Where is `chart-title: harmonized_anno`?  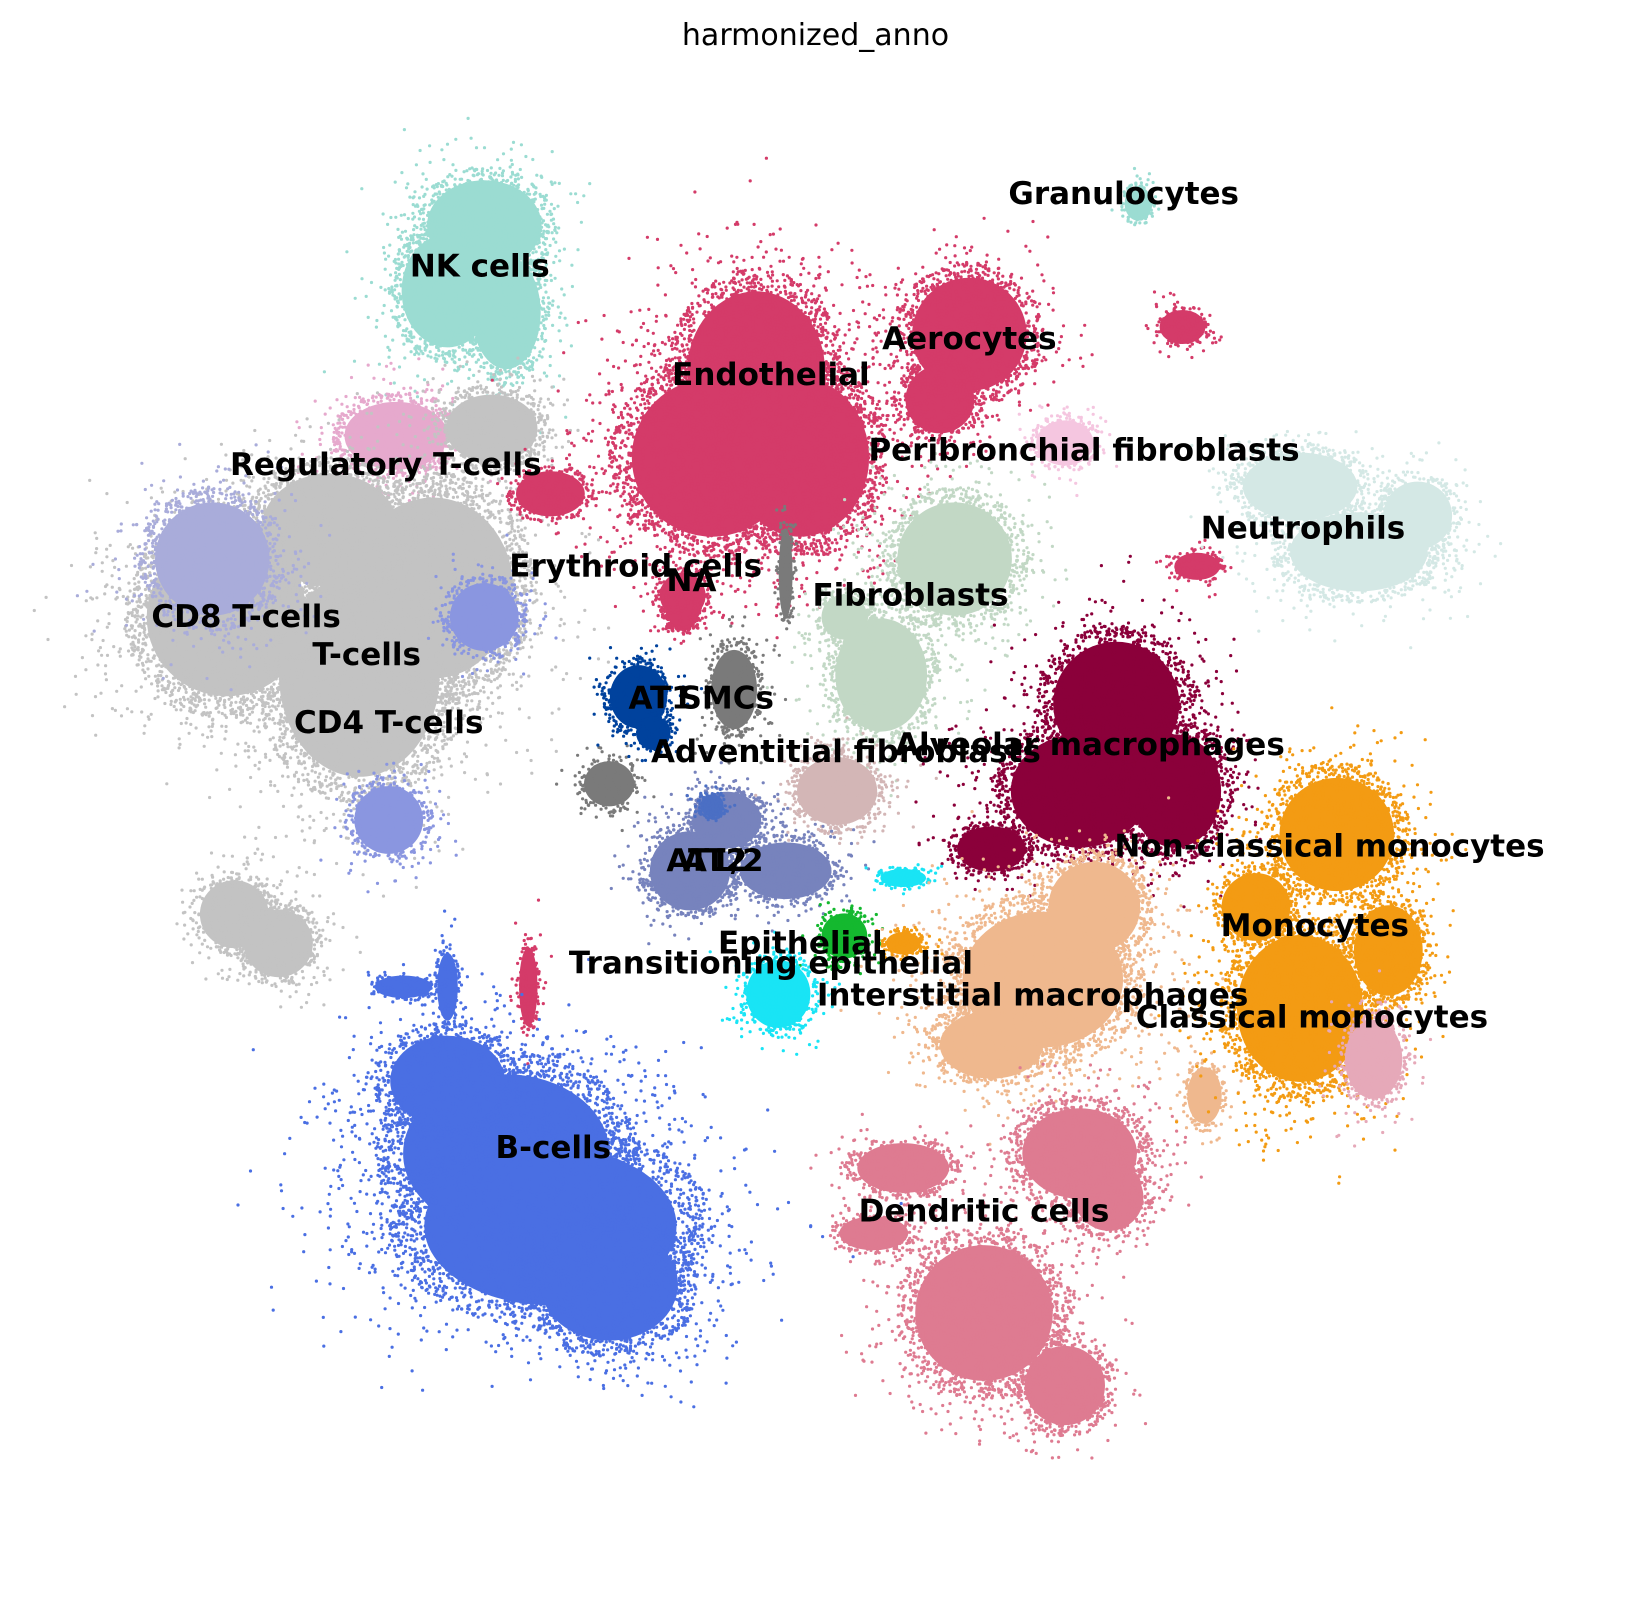
chart-title: harmonized_anno is located at coordinates (815, 35).